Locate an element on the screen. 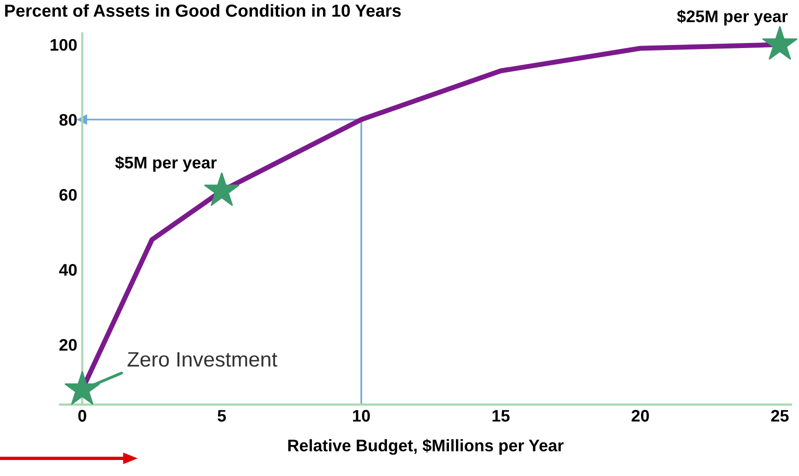  y-tick-label: 60 is located at coordinates (68, 194).